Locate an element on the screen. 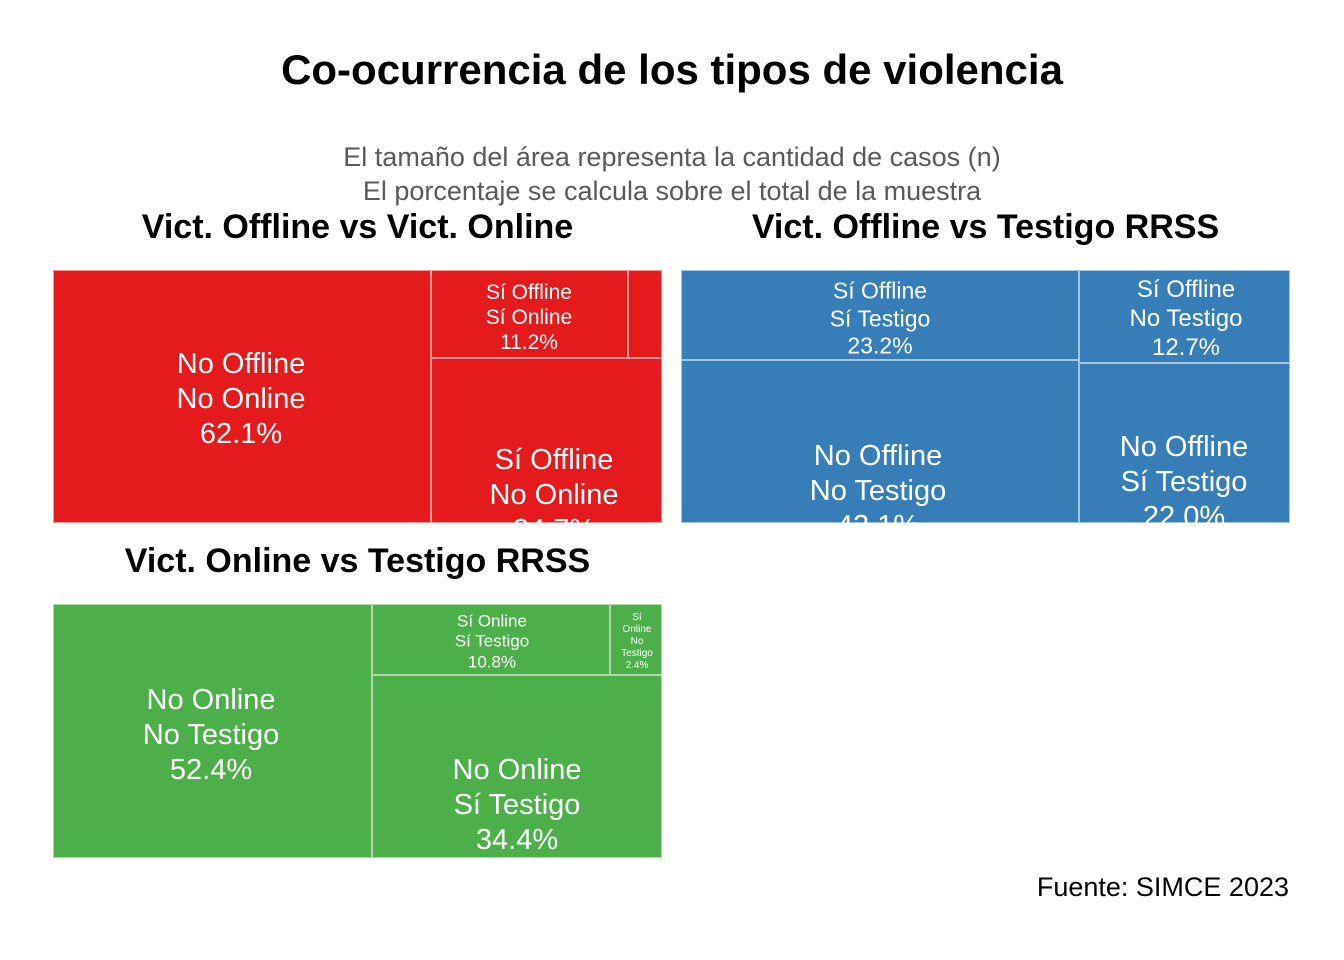 This screenshot has height=960, width=1344. panel-title-online-testigo: Vict. Online vs Testigo RRSS is located at coordinates (357, 561).